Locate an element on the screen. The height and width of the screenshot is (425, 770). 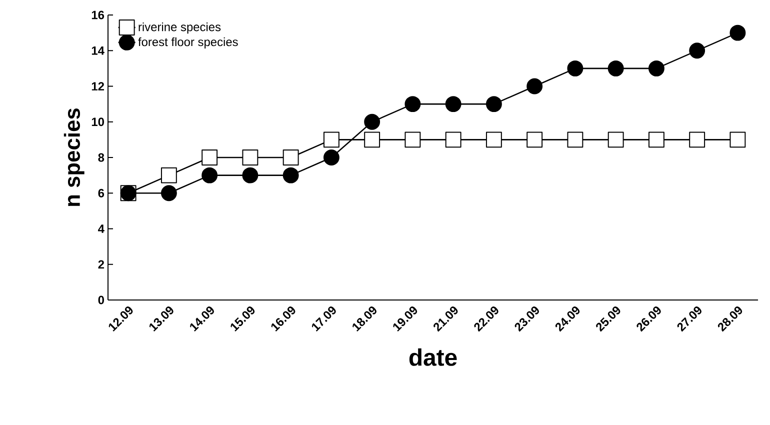
y-tick-label: 10 is located at coordinates (98, 122).